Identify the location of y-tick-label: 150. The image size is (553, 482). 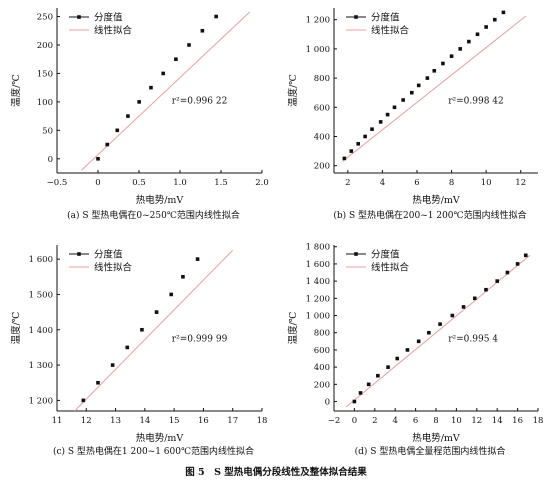
(45, 74).